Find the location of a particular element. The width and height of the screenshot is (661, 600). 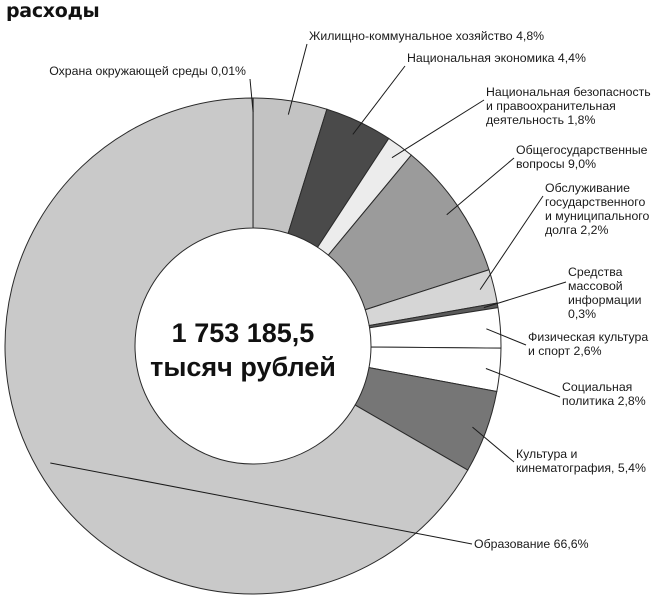

slice-label-5: Общегосударственные вопросы 9,0% is located at coordinates (582, 157).